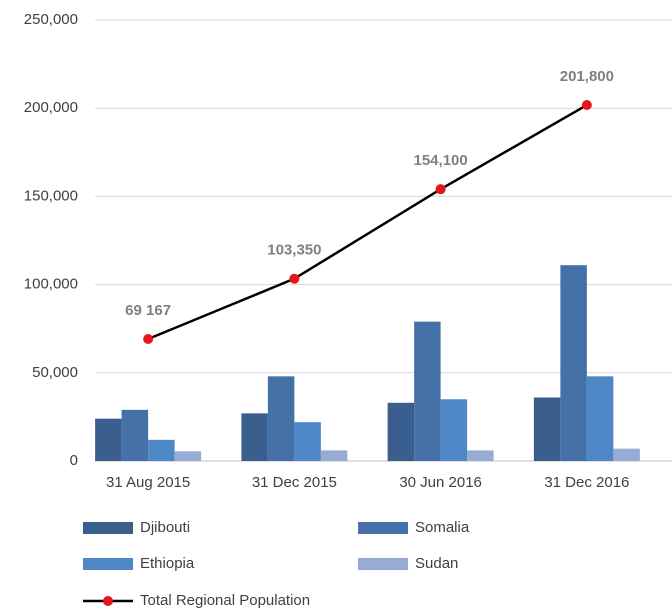 The height and width of the screenshot is (609, 672). I want to click on legend-marker, so click(108, 601).